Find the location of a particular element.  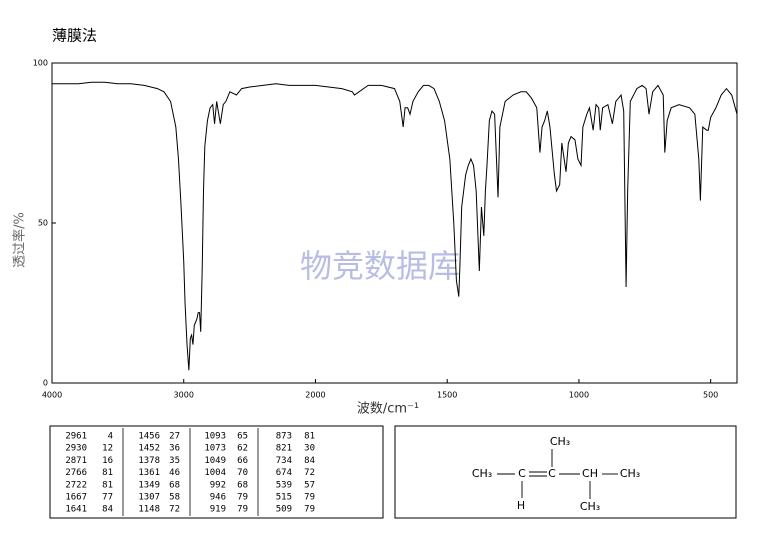

peak-transmittance: 65 is located at coordinates (242, 437).